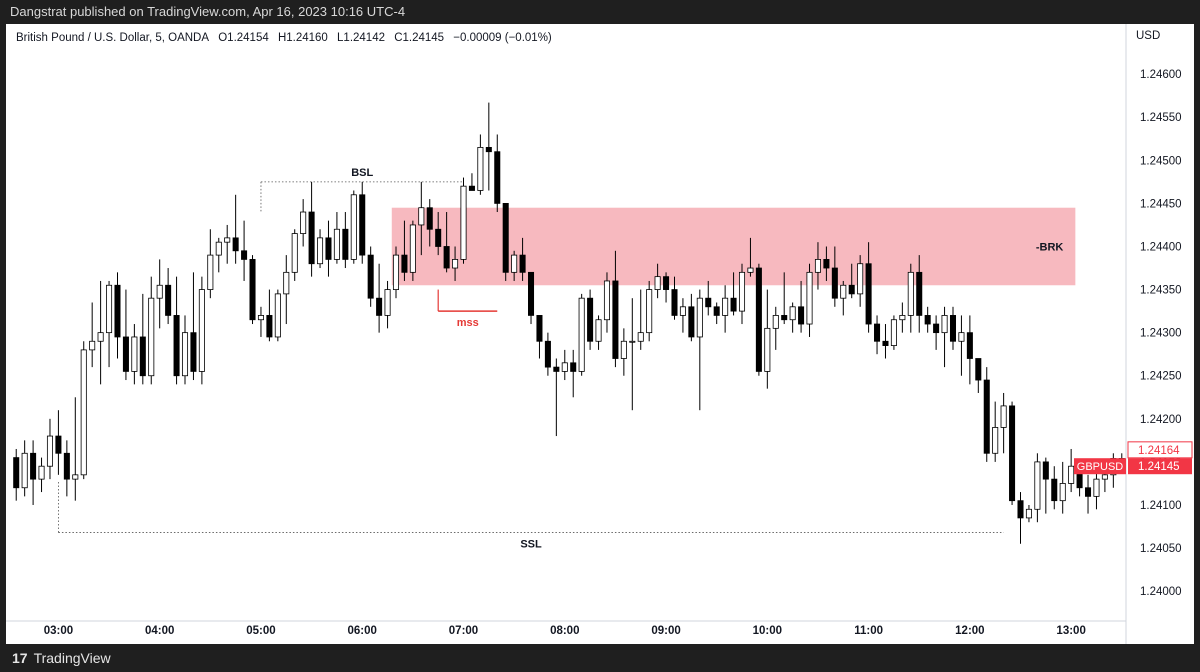 The width and height of the screenshot is (1200, 672). What do you see at coordinates (1161, 420) in the screenshot?
I see `price-tick-label: 1.24200` at bounding box center [1161, 420].